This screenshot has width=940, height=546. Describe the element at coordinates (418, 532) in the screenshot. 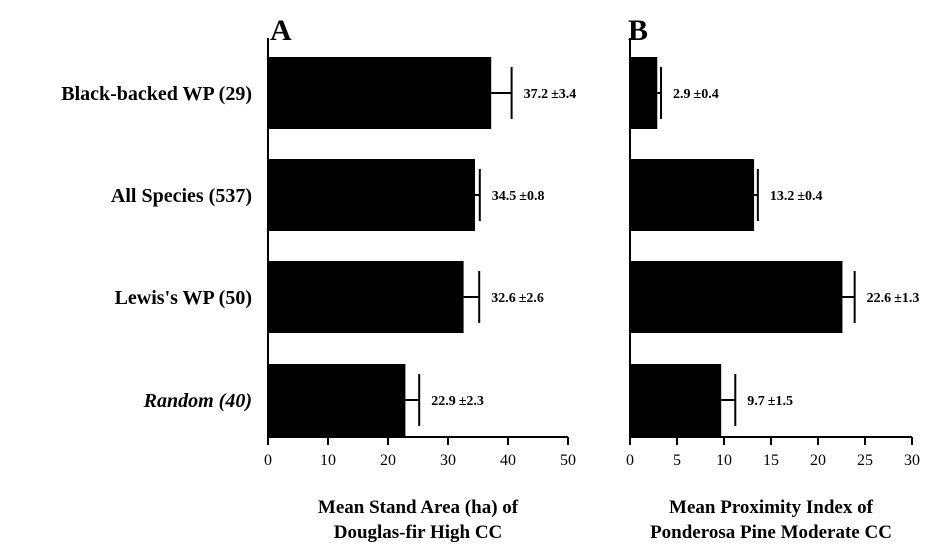

I see `x-axis-title: Douglas-fir High CC` at that location.